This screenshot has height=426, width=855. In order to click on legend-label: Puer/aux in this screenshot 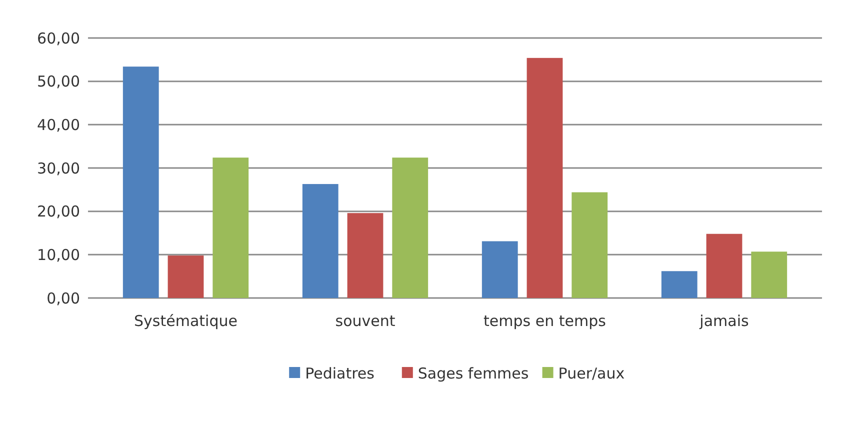, I will do `click(591, 373)`.